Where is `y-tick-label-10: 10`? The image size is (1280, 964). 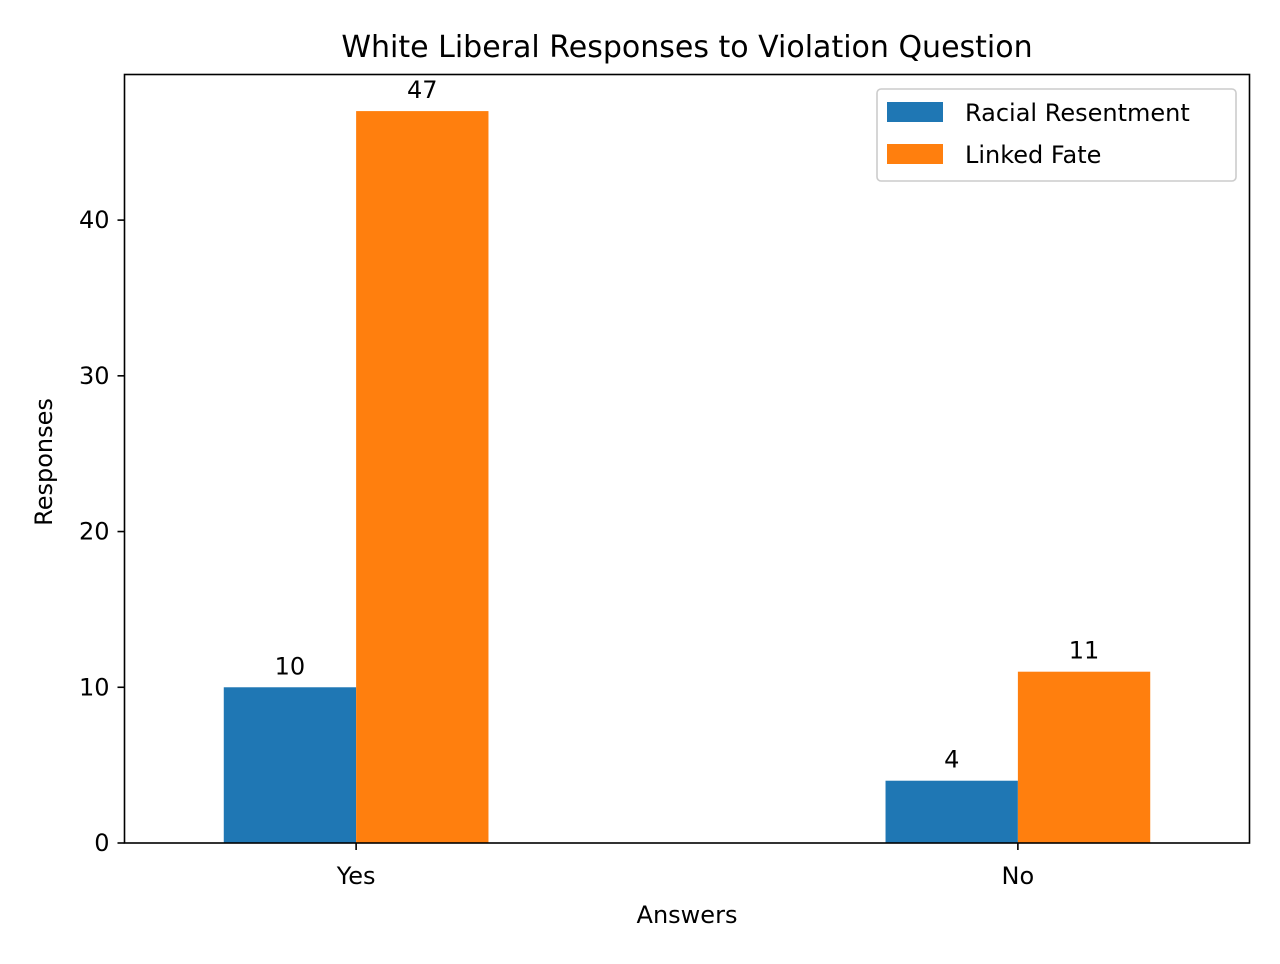
y-tick-label-10: 10 is located at coordinates (94, 687).